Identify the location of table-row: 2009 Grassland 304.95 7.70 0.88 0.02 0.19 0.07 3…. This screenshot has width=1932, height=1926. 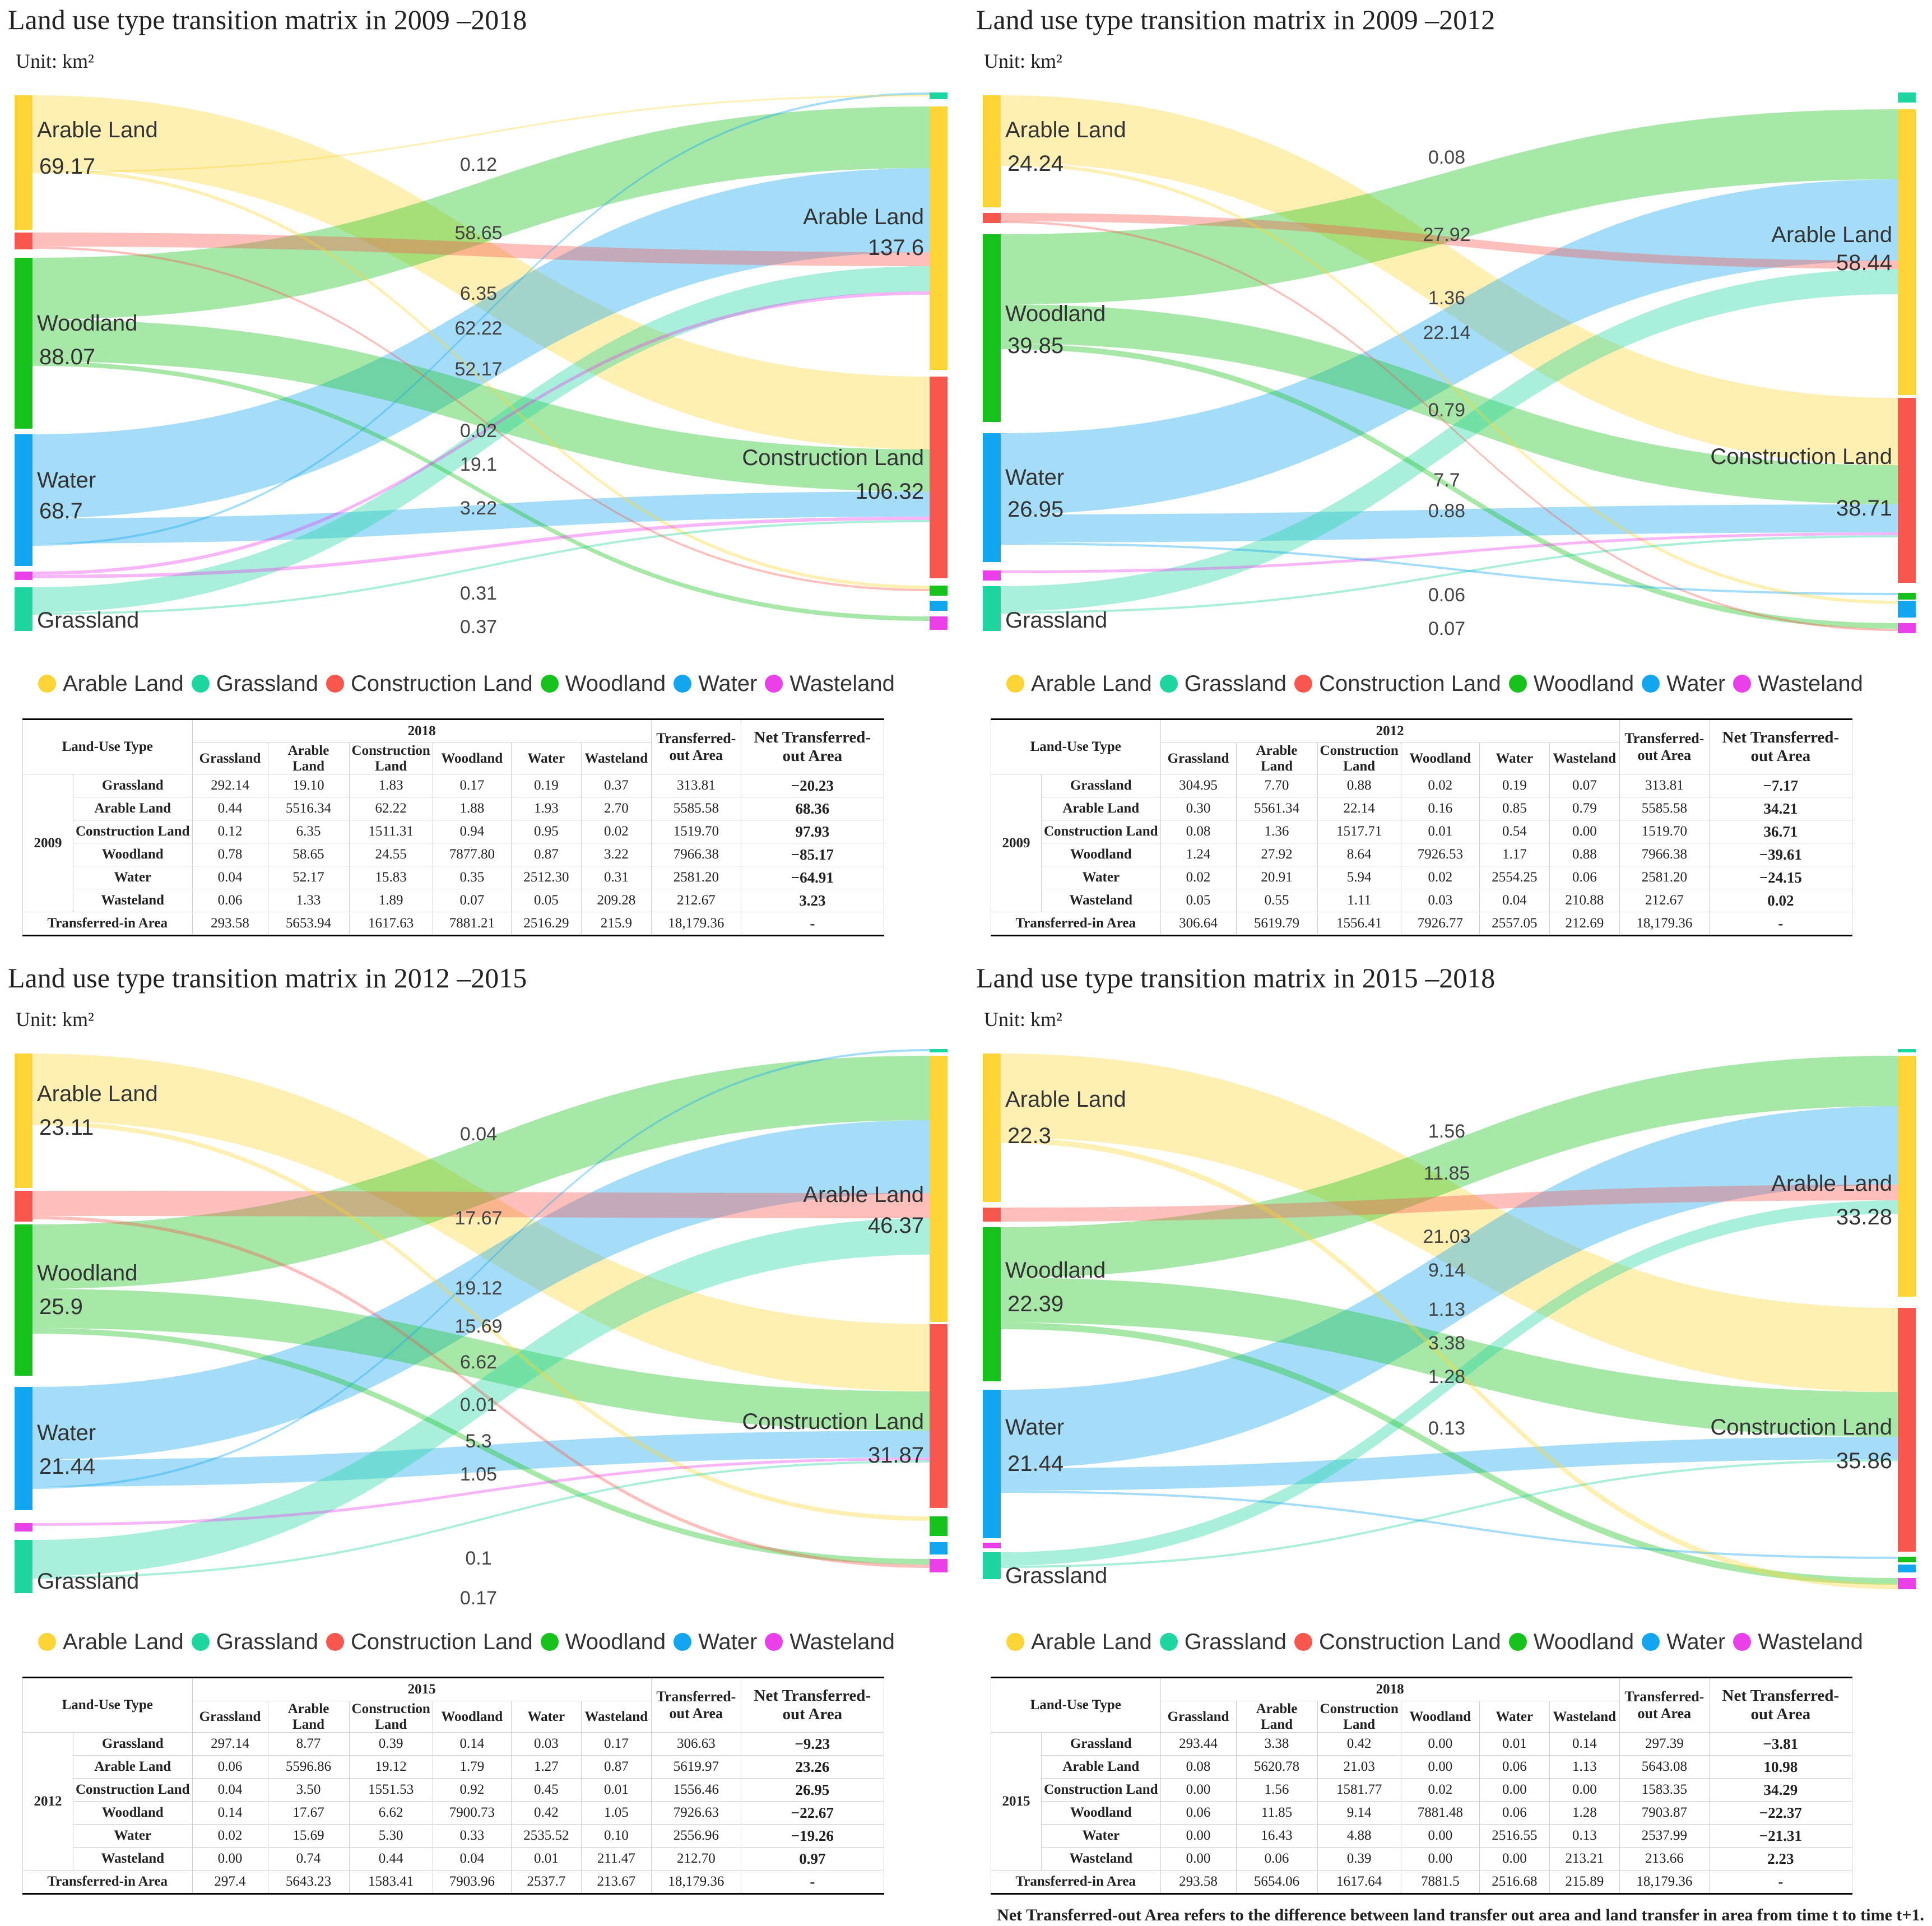
(1421, 843).